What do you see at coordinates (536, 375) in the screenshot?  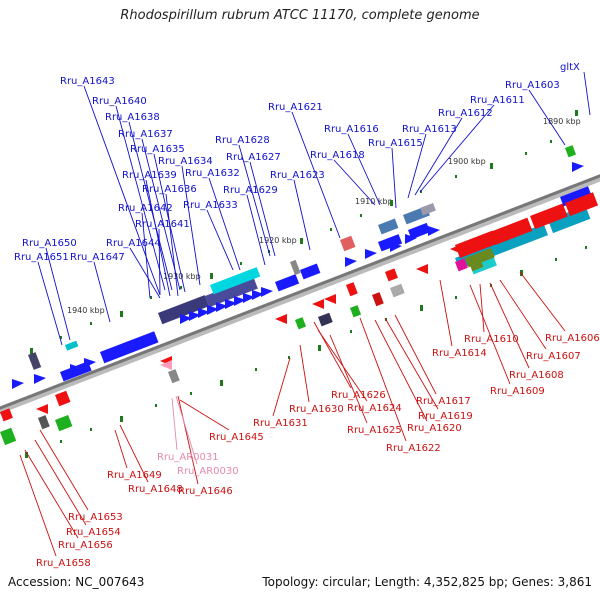 I see `bottom-gene-label: Rru_A1608` at bounding box center [536, 375].